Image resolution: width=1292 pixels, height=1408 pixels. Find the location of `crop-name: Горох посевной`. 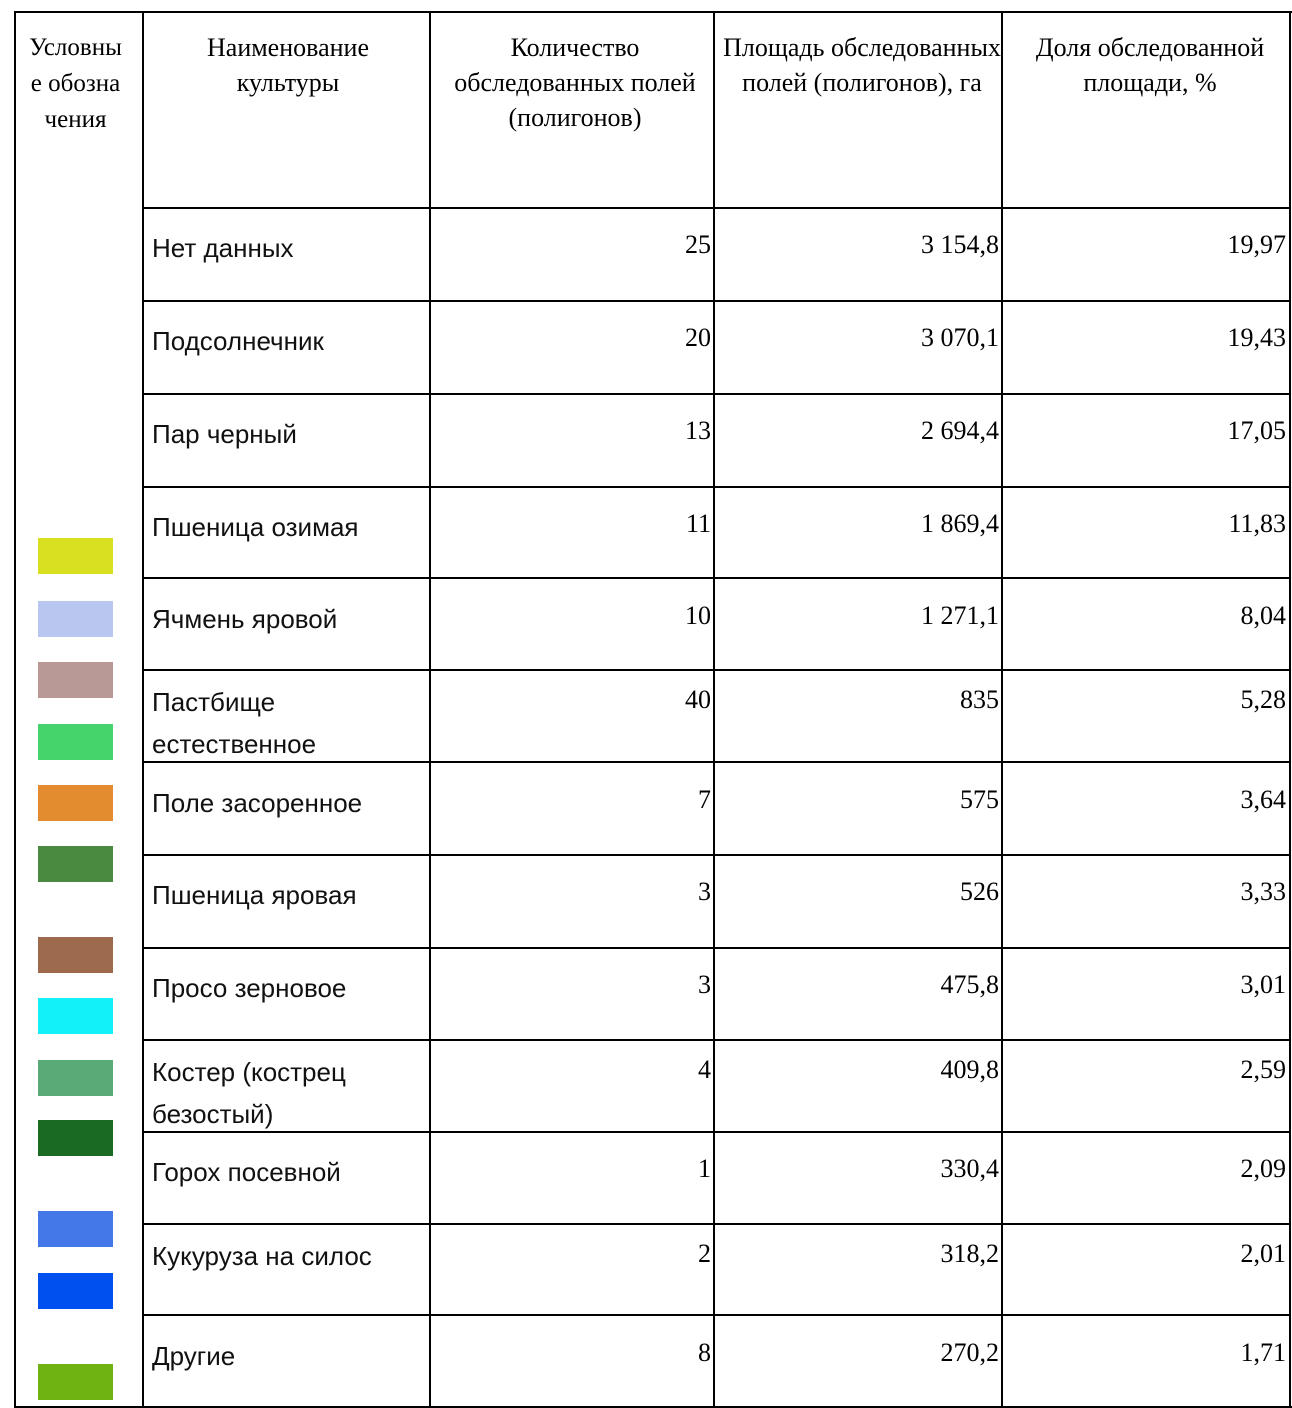

crop-name: Горох посевной is located at coordinates (246, 1172).